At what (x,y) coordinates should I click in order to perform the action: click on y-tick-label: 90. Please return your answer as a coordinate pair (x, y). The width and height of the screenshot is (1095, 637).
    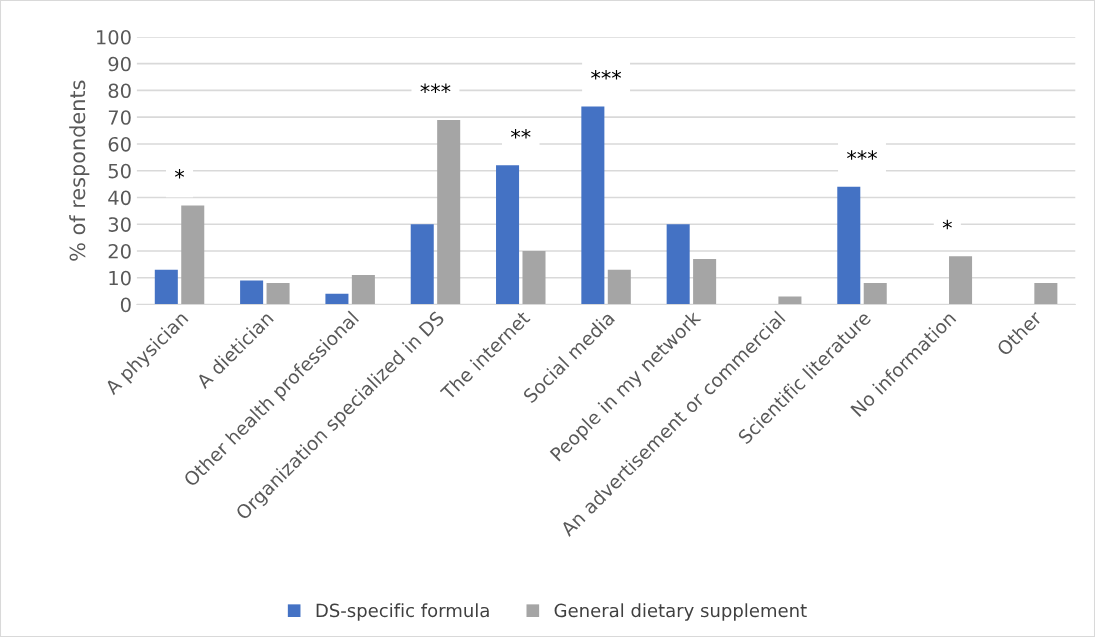
    Looking at the image, I should click on (119, 64).